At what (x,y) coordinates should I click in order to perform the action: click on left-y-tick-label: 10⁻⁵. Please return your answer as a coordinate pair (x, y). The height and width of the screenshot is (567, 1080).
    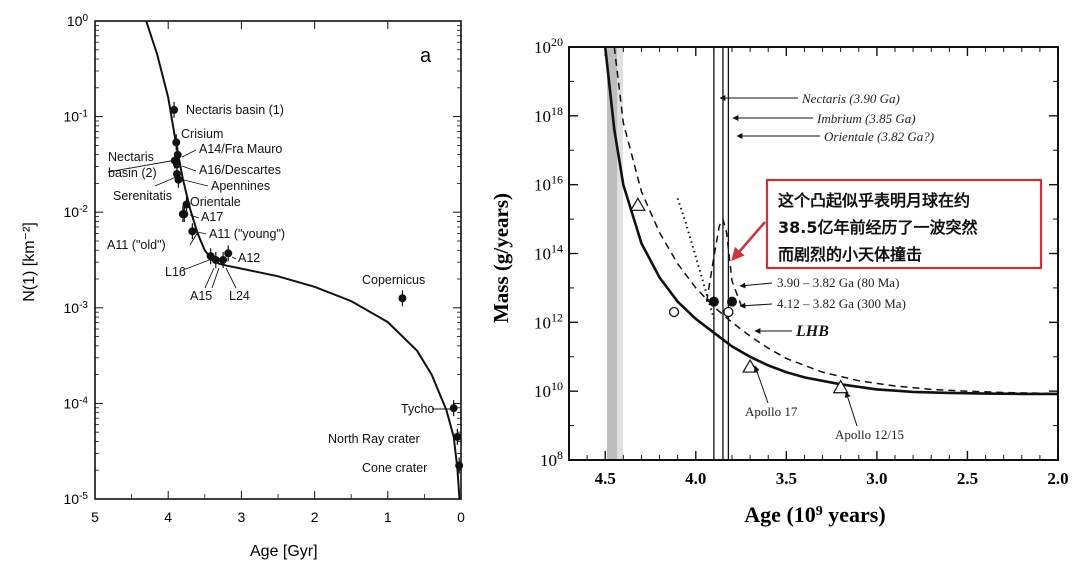
    Looking at the image, I should click on (76, 499).